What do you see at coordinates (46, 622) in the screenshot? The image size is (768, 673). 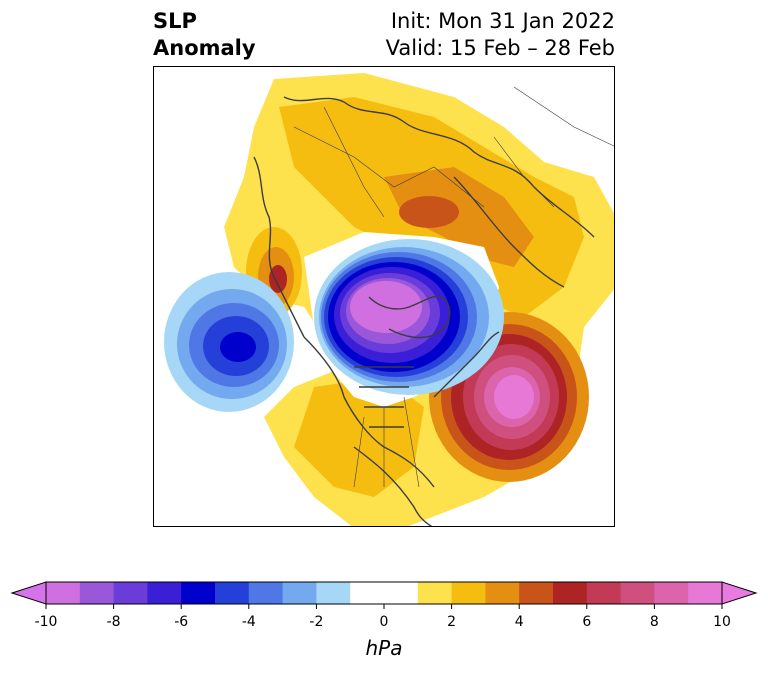 I see `colorbar-tick-label: -10` at bounding box center [46, 622].